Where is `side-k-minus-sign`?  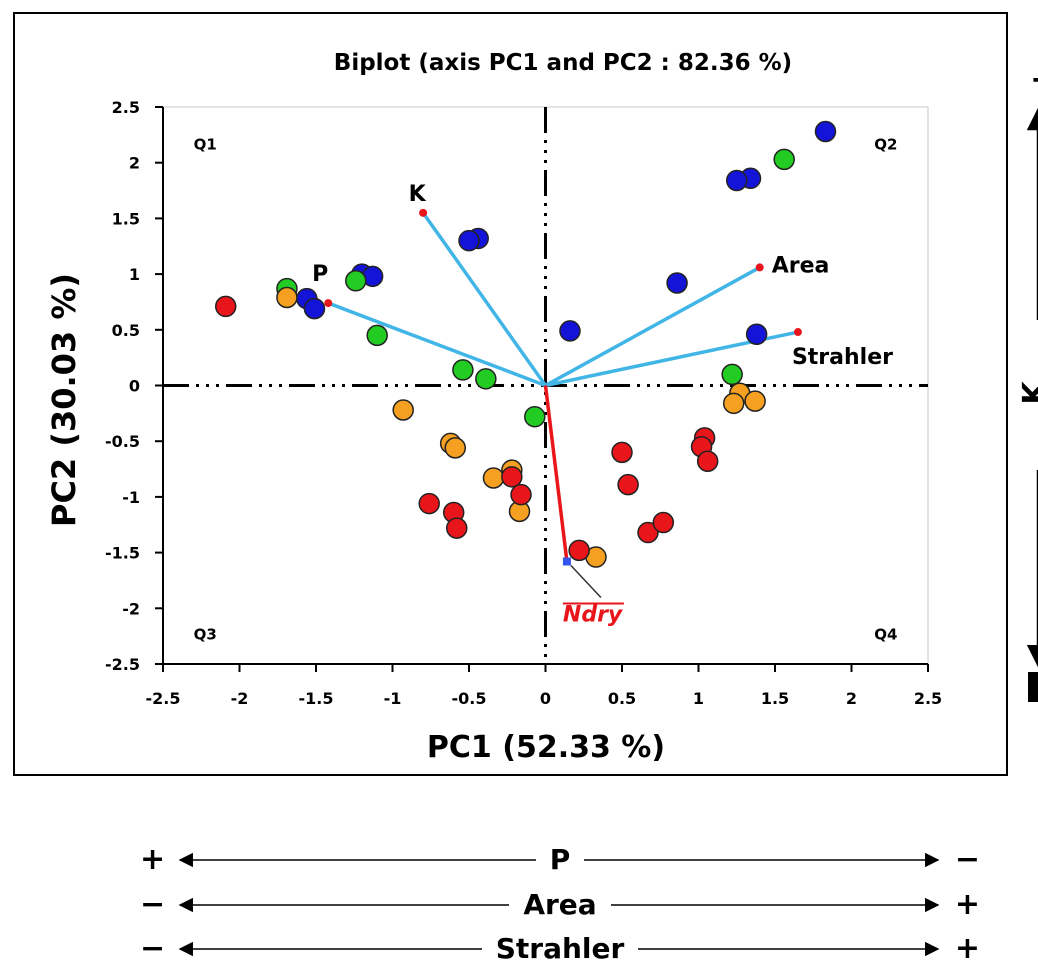
side-k-minus-sign is located at coordinates (1033, 687).